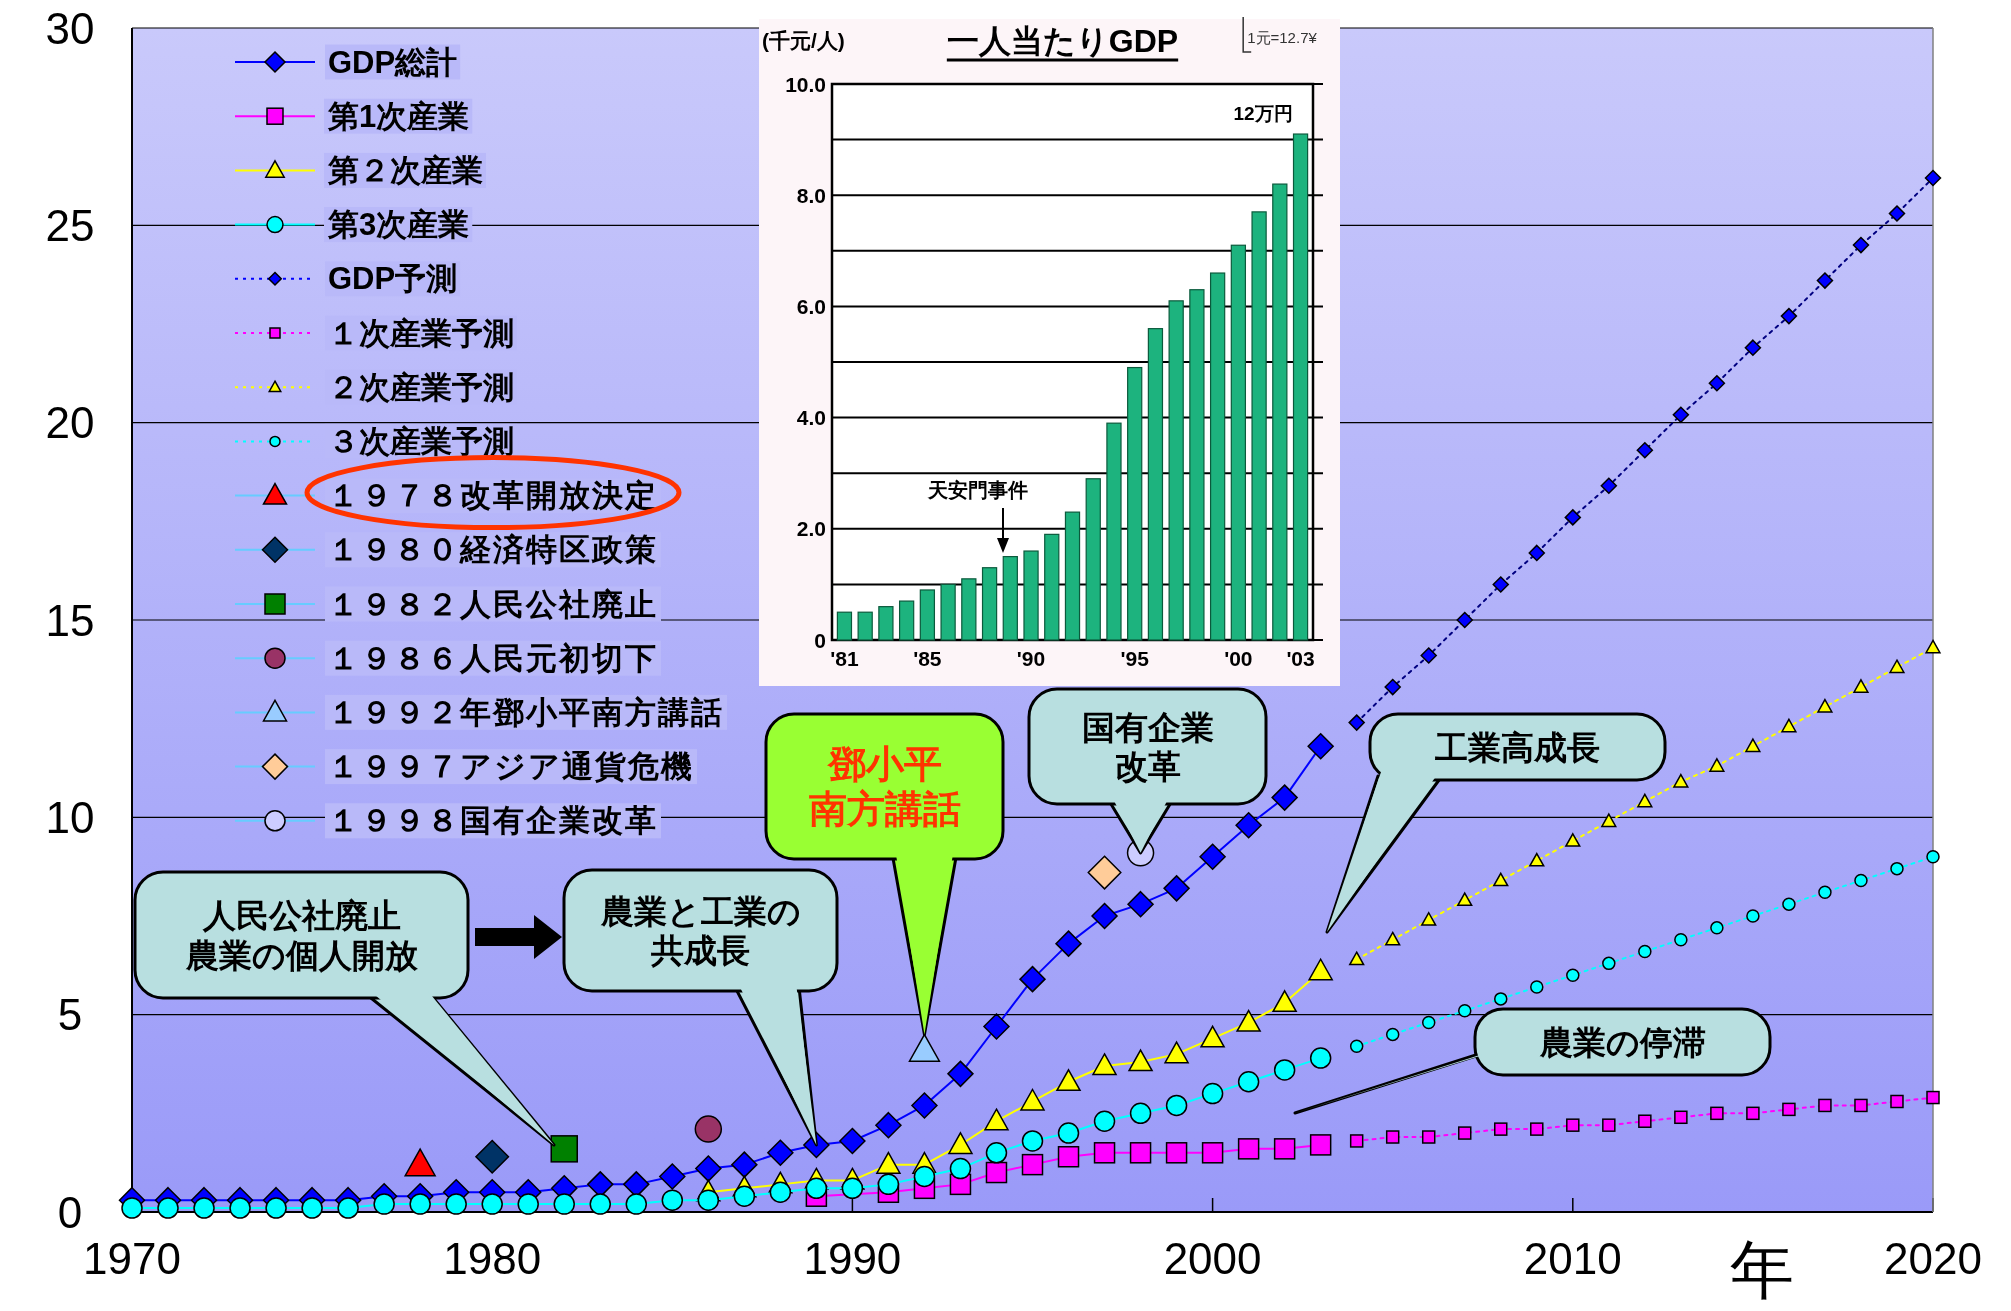 This screenshot has height=1311, width=2011. I want to click on y-tick-label: 10, so click(70, 817).